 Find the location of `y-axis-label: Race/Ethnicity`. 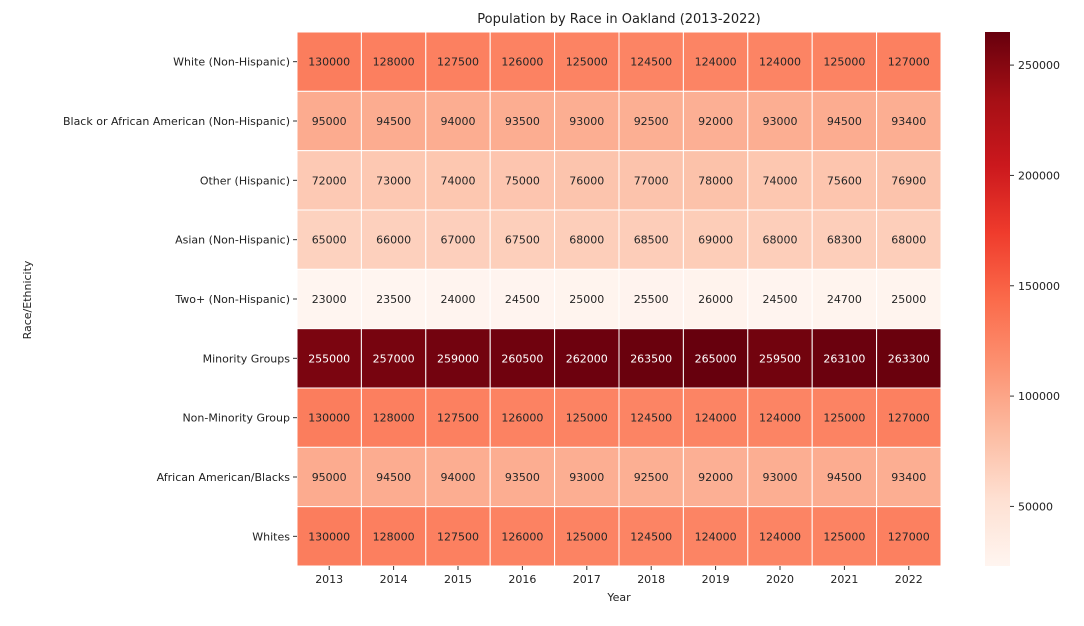

y-axis-label: Race/Ethnicity is located at coordinates (27, 299).